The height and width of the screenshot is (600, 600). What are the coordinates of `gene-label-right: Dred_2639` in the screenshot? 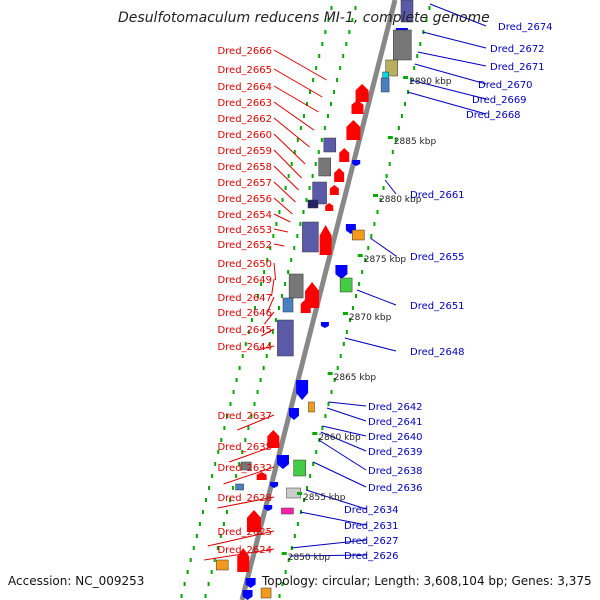 It's located at (395, 452).